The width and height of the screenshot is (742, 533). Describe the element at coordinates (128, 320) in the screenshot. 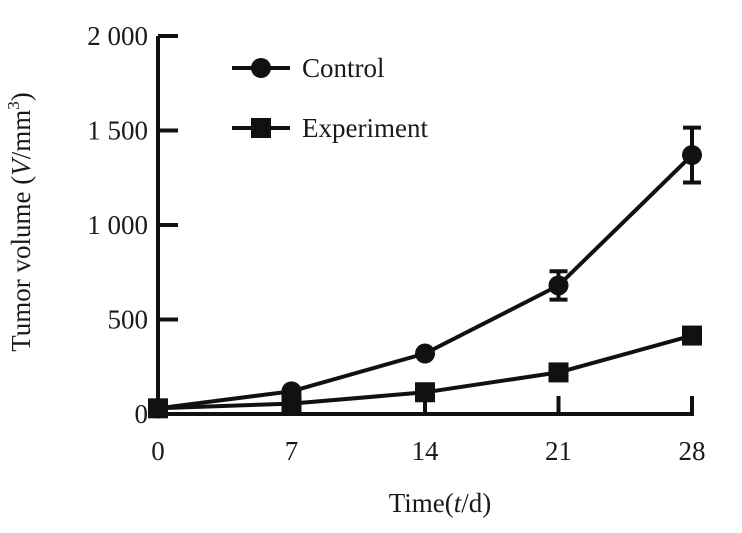

I see `y-tick-label: 500` at that location.